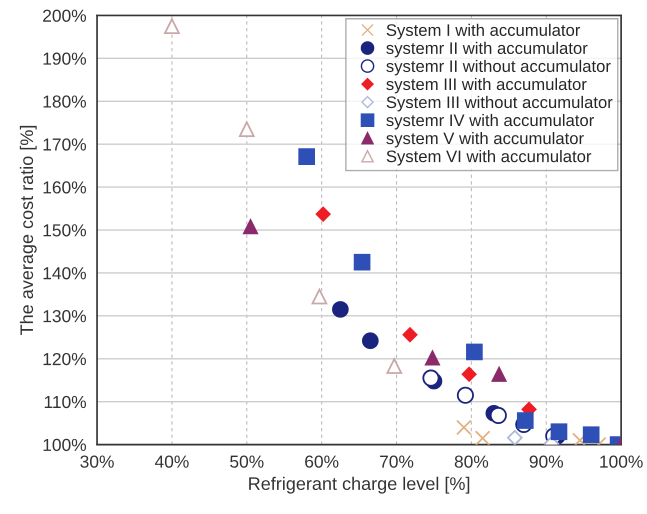 This screenshot has height=514, width=647. What do you see at coordinates (65, 316) in the screenshot?
I see `y-tick-label: 130%` at bounding box center [65, 316].